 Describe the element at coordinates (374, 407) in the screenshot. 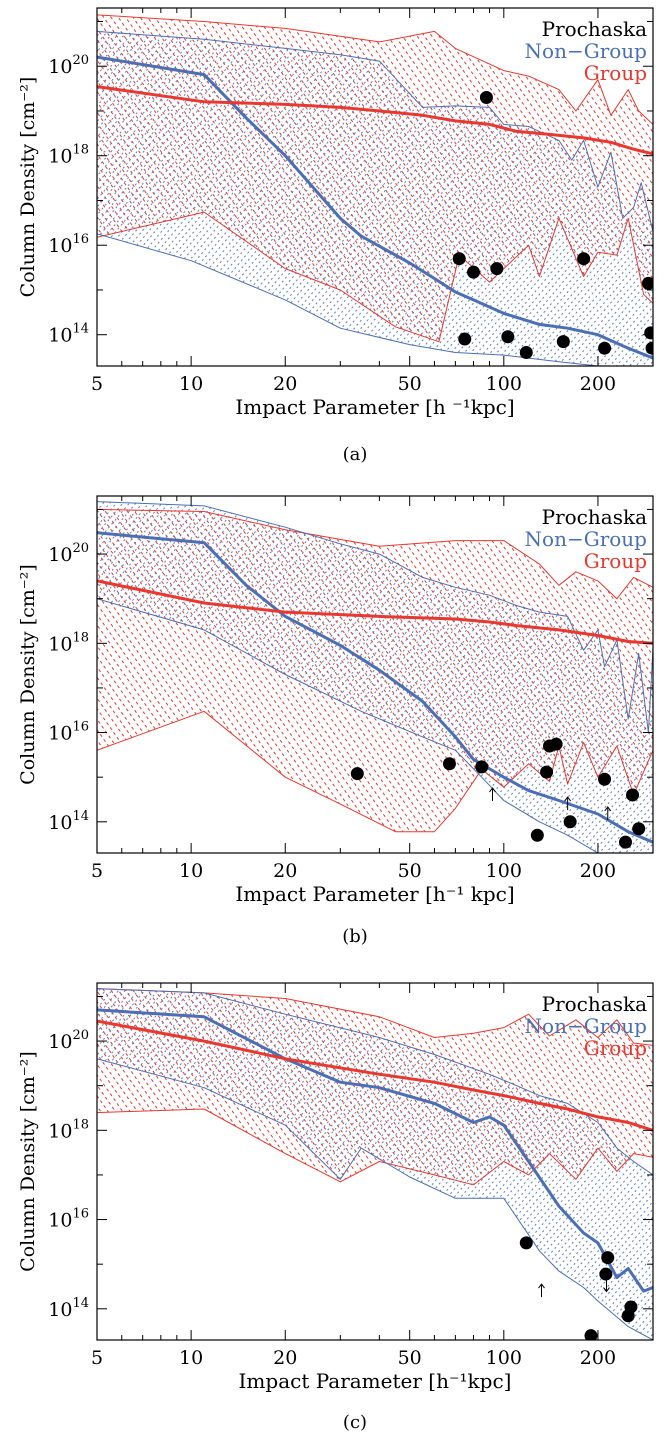

I see `x-axis-label: Impact Parameter [h ⁻¹kpc]` at that location.